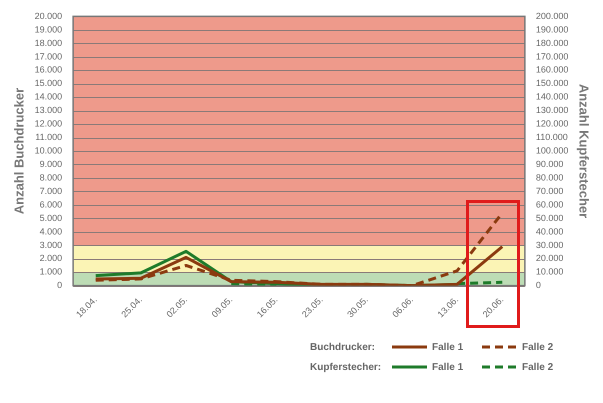 The image size is (603, 403). Describe the element at coordinates (552, 110) in the screenshot. I see `y2-tick-label: 130.000` at that location.